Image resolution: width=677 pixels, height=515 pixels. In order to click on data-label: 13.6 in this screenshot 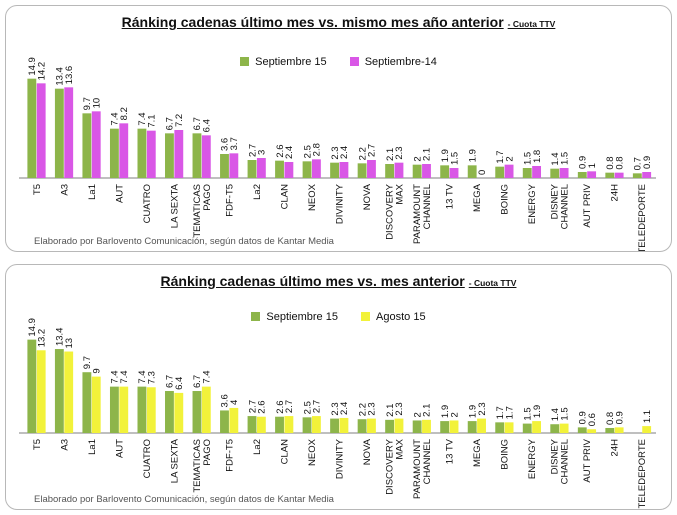, I will do `click(69, 75)`.